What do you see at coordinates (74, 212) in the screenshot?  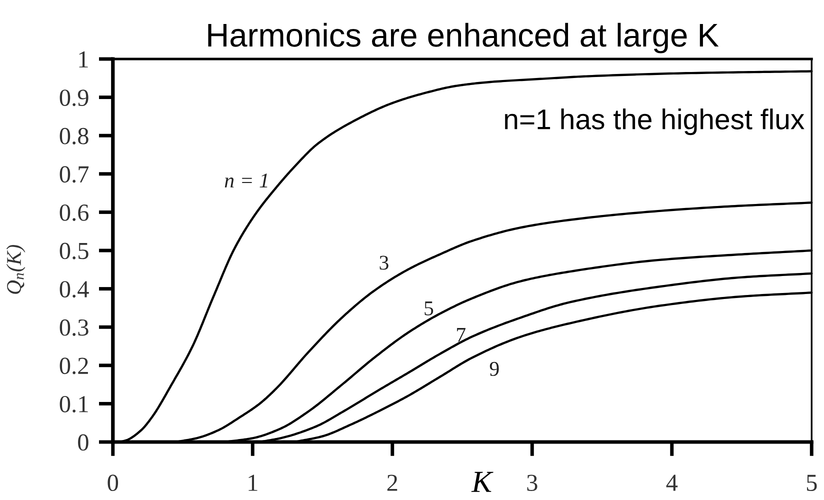 I see `y-tick-label: 0.6` at bounding box center [74, 212].